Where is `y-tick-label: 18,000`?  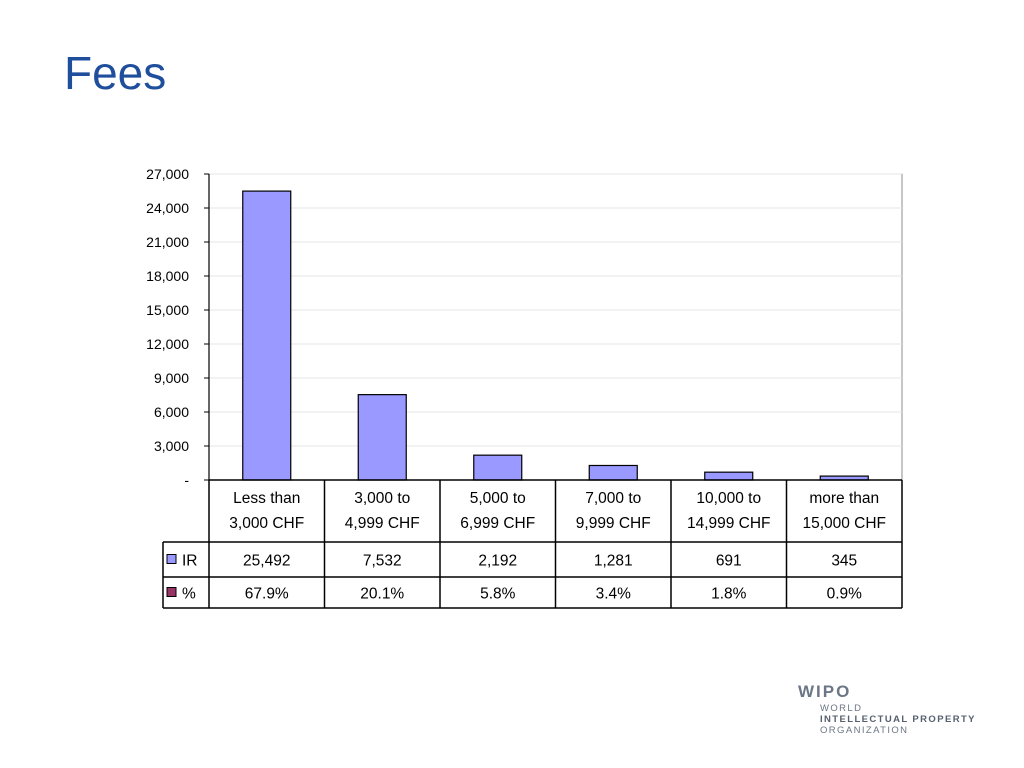 y-tick-label: 18,000 is located at coordinates (167, 276).